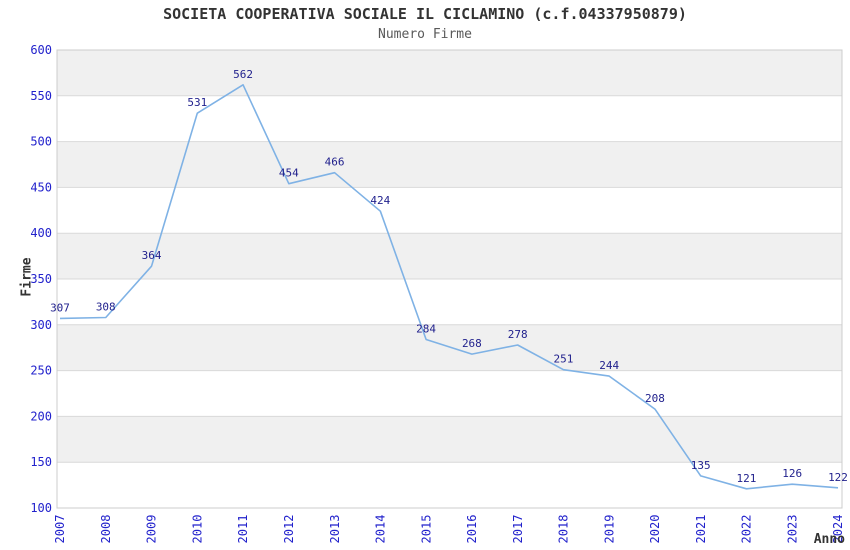  Describe the element at coordinates (609, 365) in the screenshot. I see `data-point-label: 244` at that location.